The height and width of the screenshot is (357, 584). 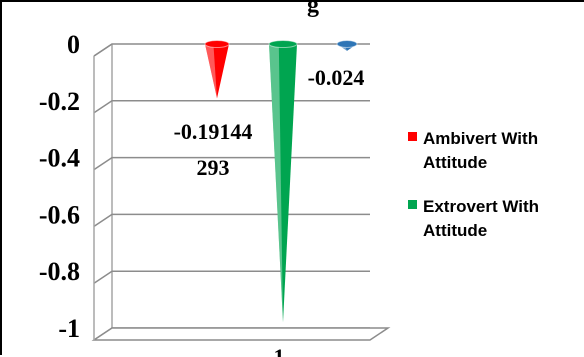 I want to click on x-category-label: 1, so click(x=279, y=350).